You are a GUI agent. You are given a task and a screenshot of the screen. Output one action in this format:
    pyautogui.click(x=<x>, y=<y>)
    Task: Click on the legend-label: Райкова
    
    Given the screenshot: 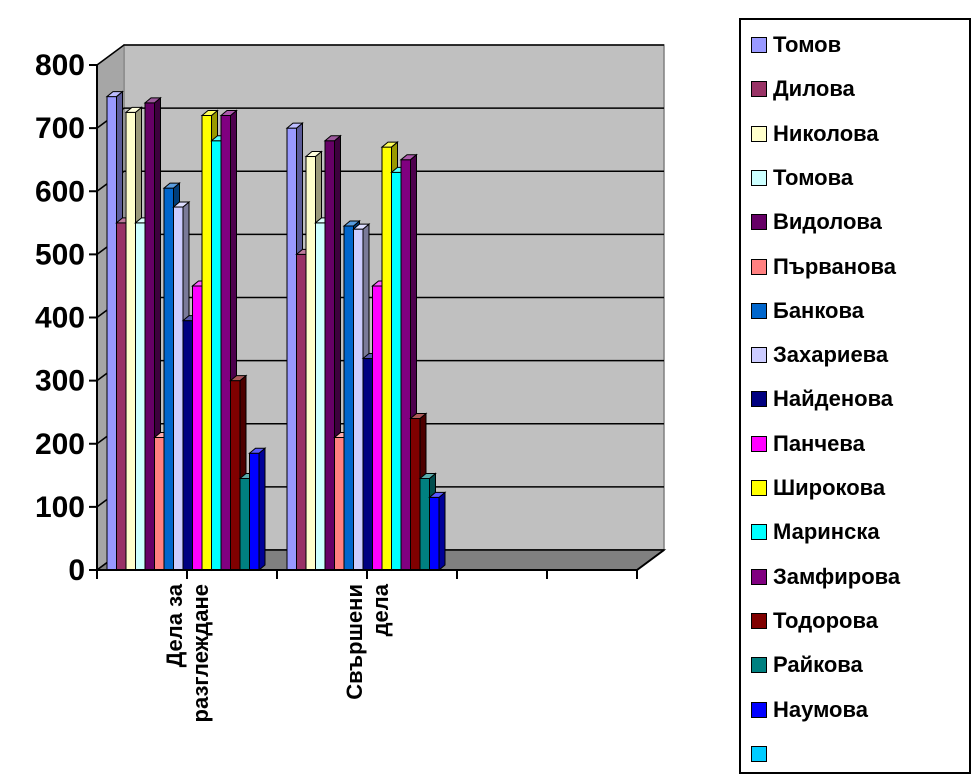 What is the action you would take?
    pyautogui.click(x=818, y=665)
    